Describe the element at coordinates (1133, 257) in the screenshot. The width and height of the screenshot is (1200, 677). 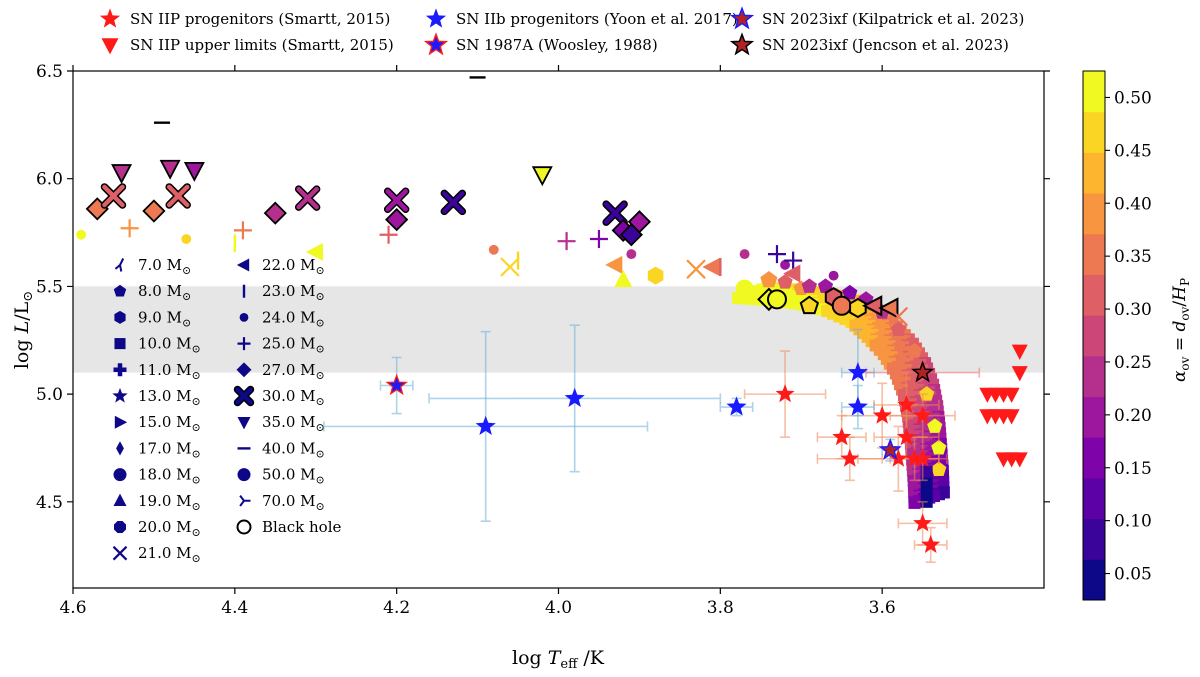
I see `colorbar-tick-label-6: 0.35` at that location.